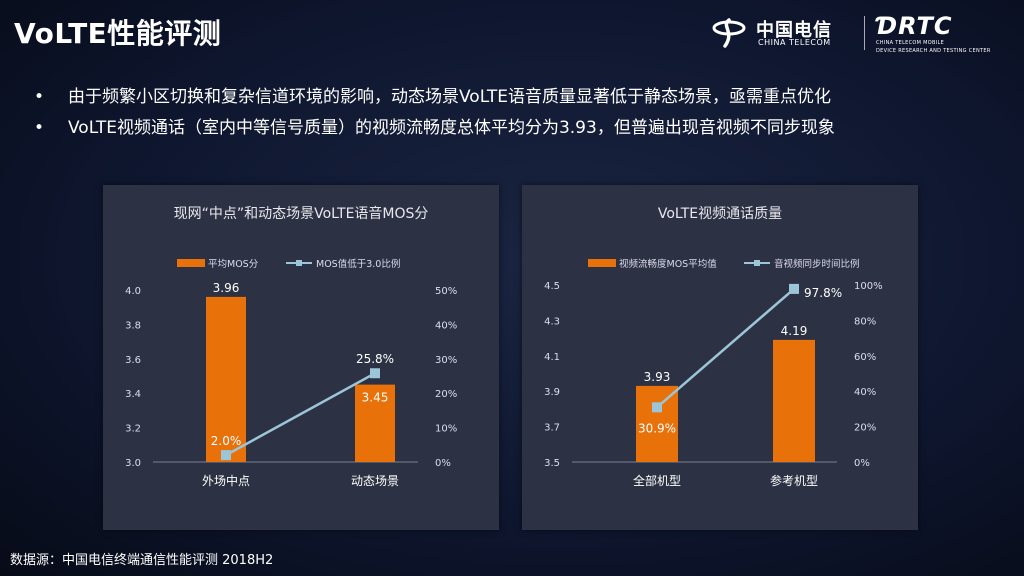 Image resolution: width=1024 pixels, height=576 pixels. What do you see at coordinates (910, 43) in the screenshot?
I see `rtc-sub1: CHINA TELECOM MOBILE` at bounding box center [910, 43].